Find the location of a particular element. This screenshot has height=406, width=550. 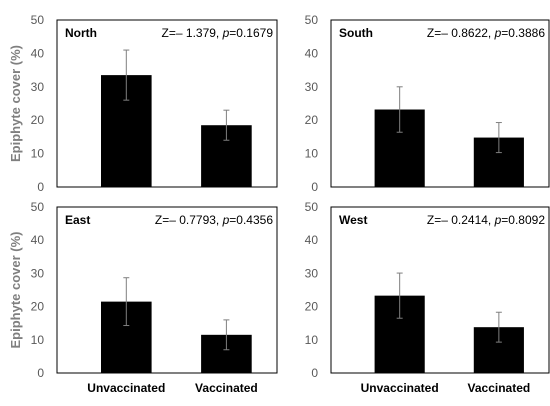

panel-title: East is located at coordinates (77, 220).